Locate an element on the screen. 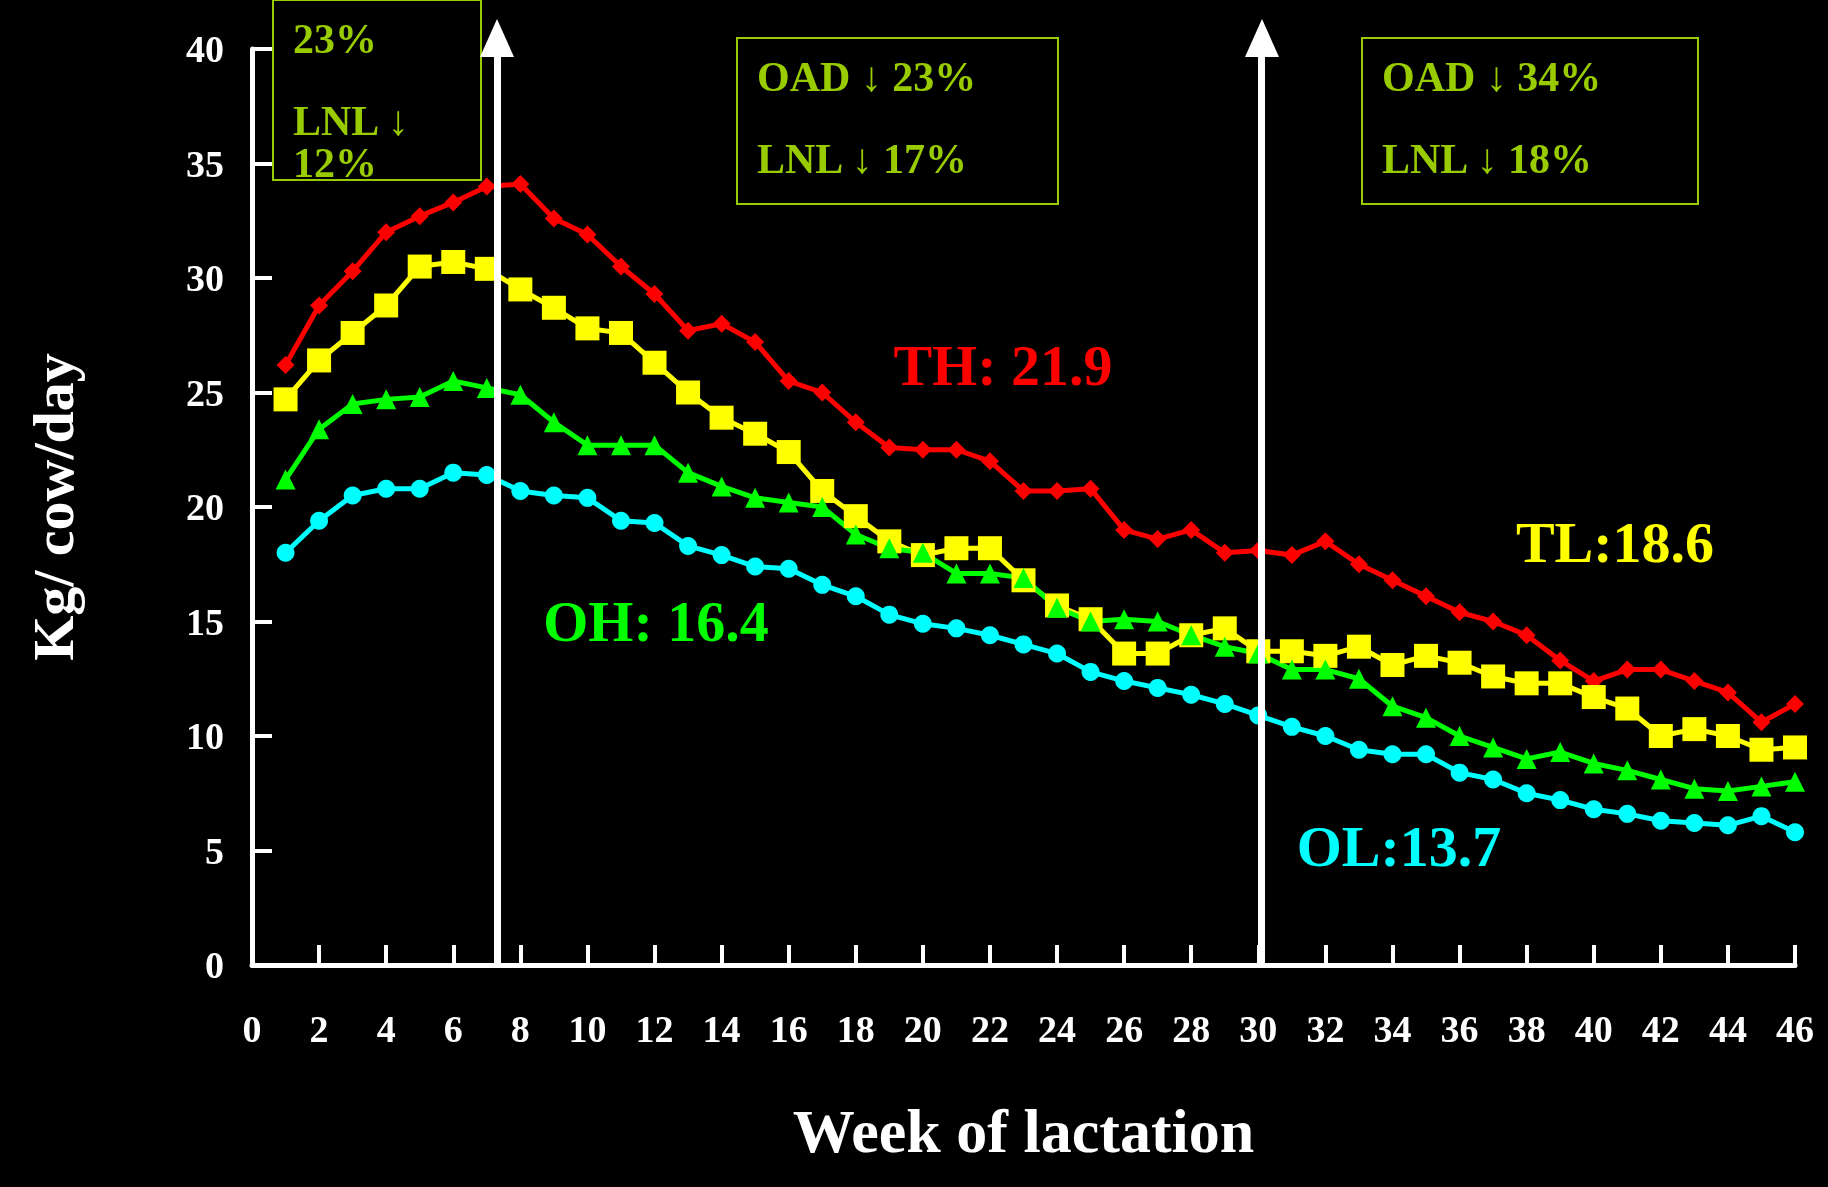 The image size is (1828, 1187). x-tick-label: 2 is located at coordinates (319, 1029).